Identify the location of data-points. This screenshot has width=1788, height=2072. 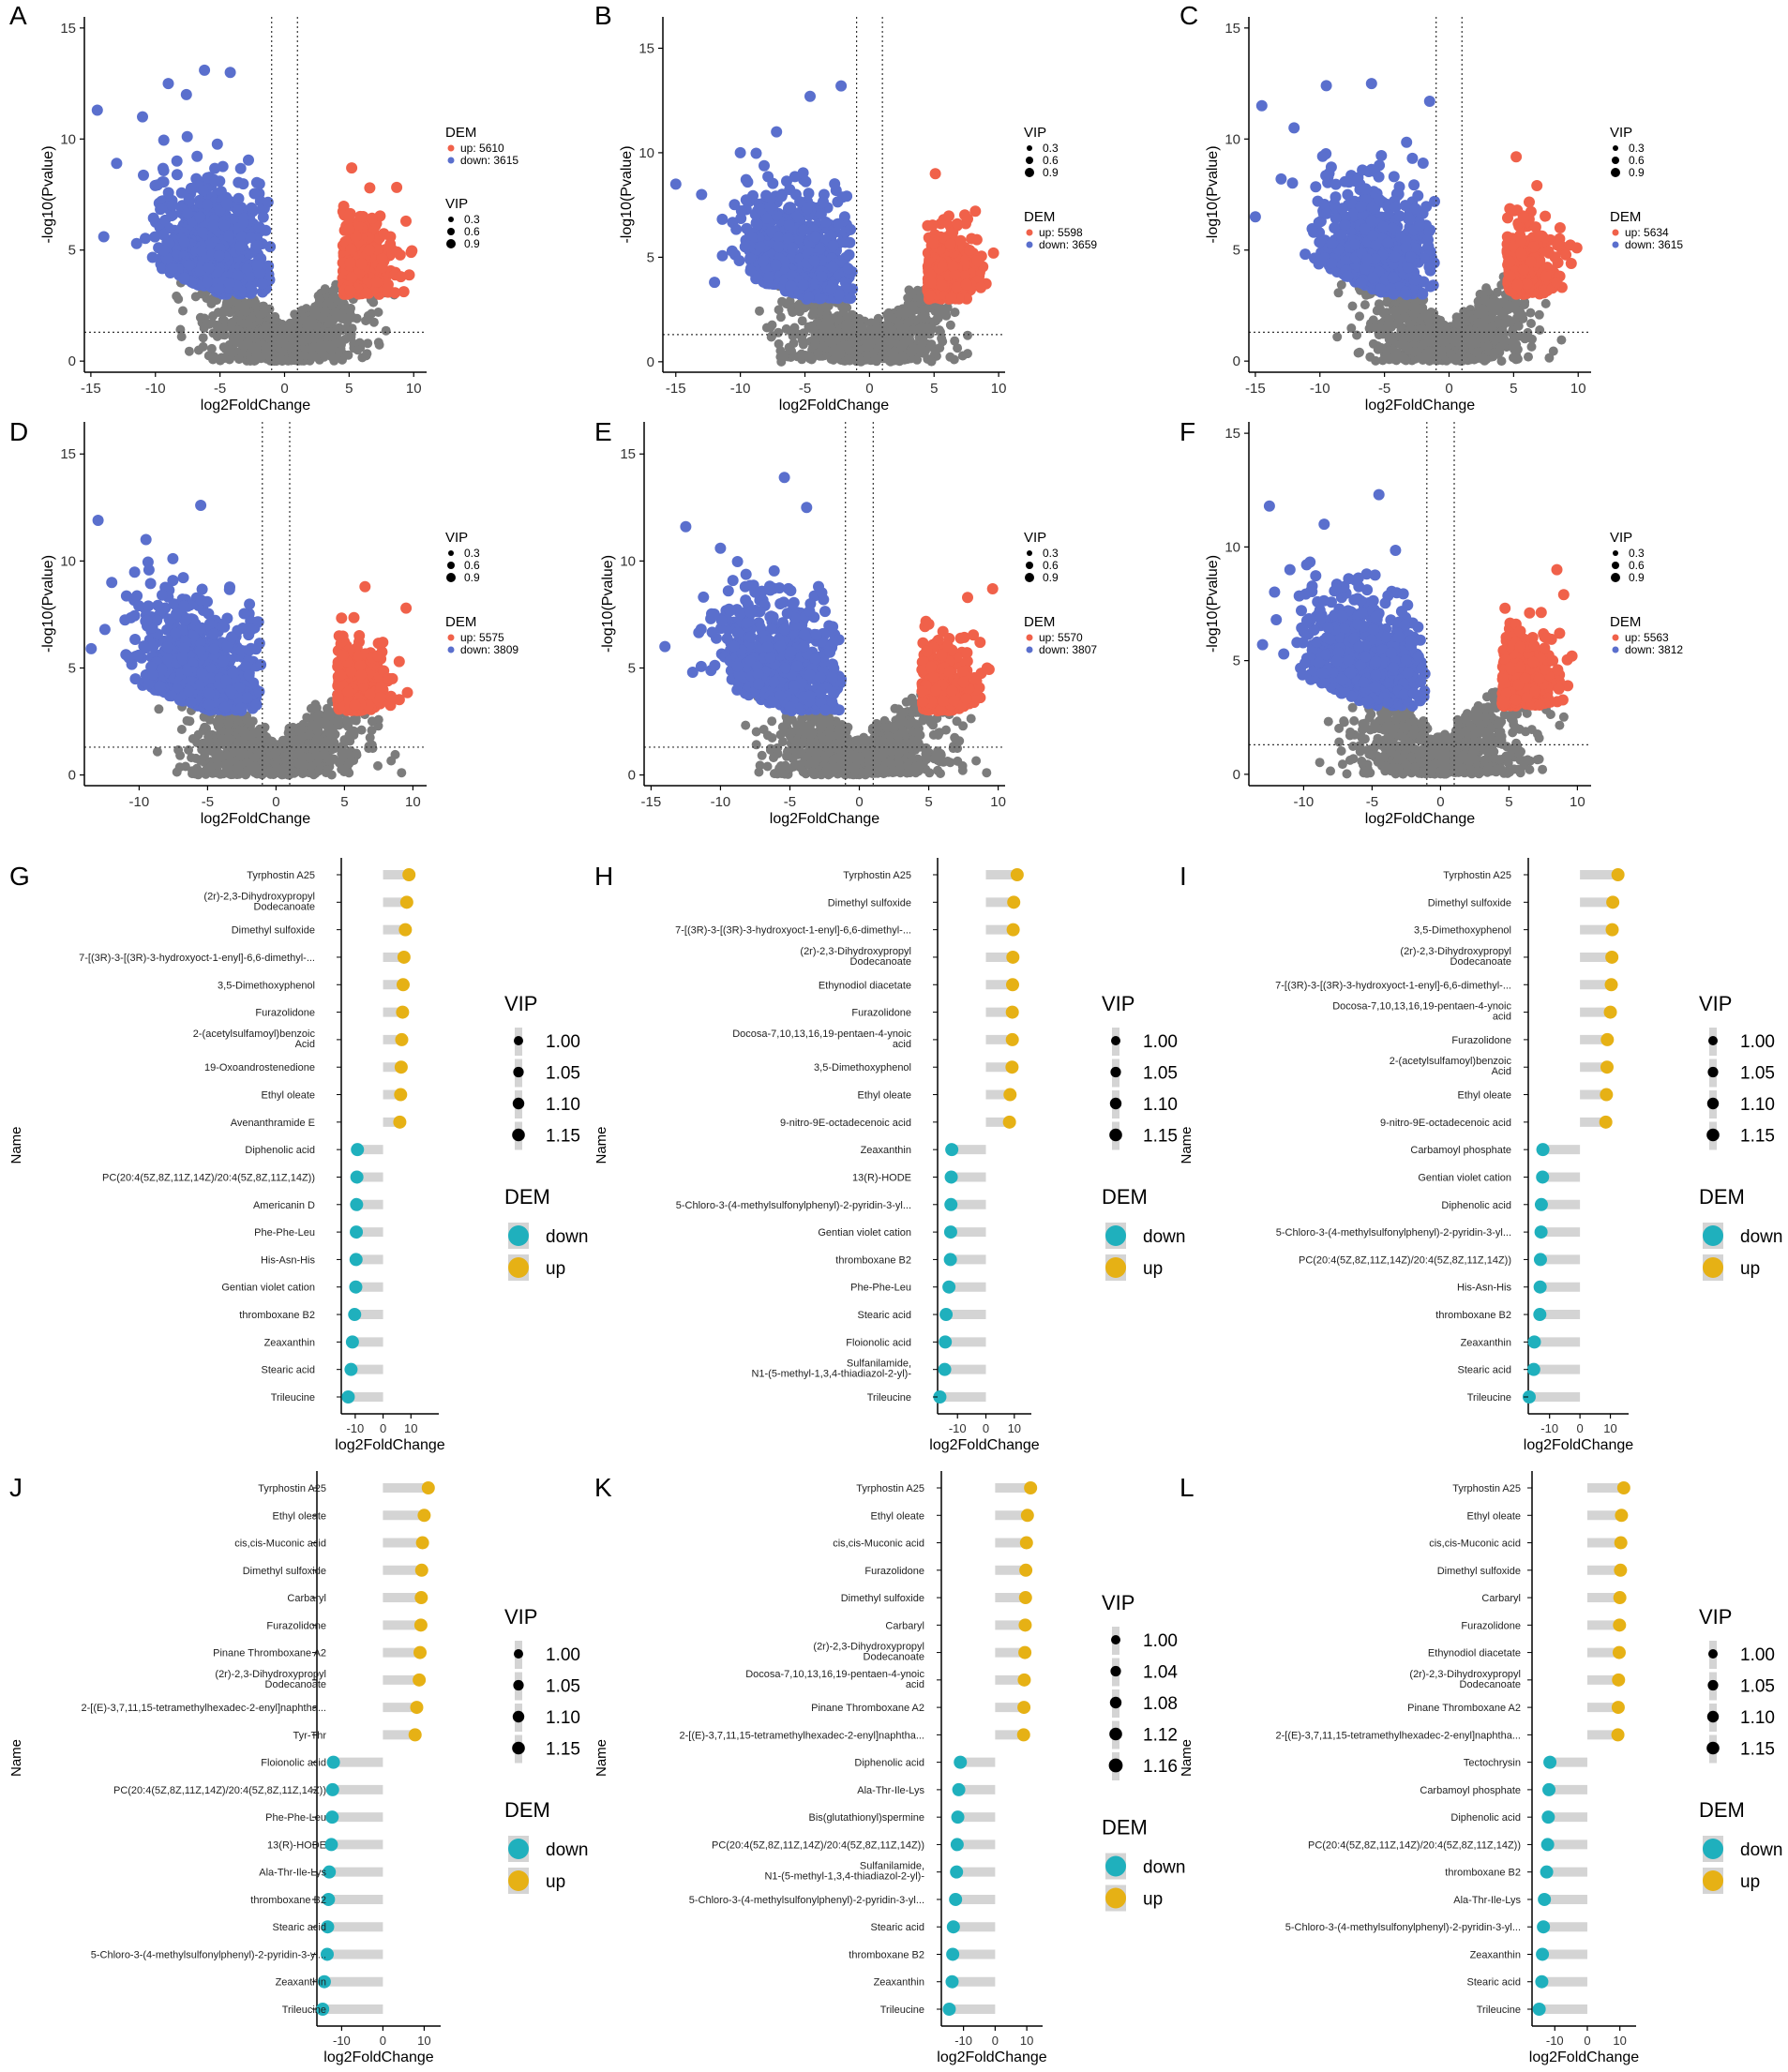
(255, 215).